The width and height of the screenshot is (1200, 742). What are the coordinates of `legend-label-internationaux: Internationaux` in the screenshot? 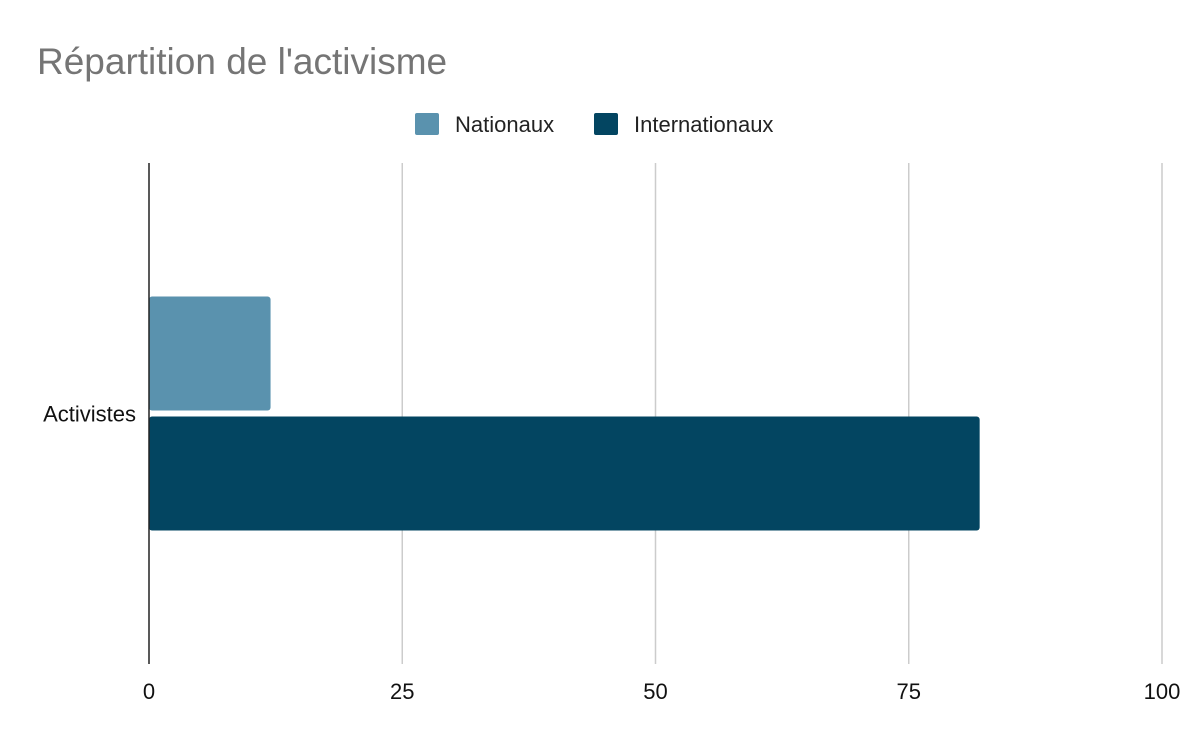 It's located at (703, 124).